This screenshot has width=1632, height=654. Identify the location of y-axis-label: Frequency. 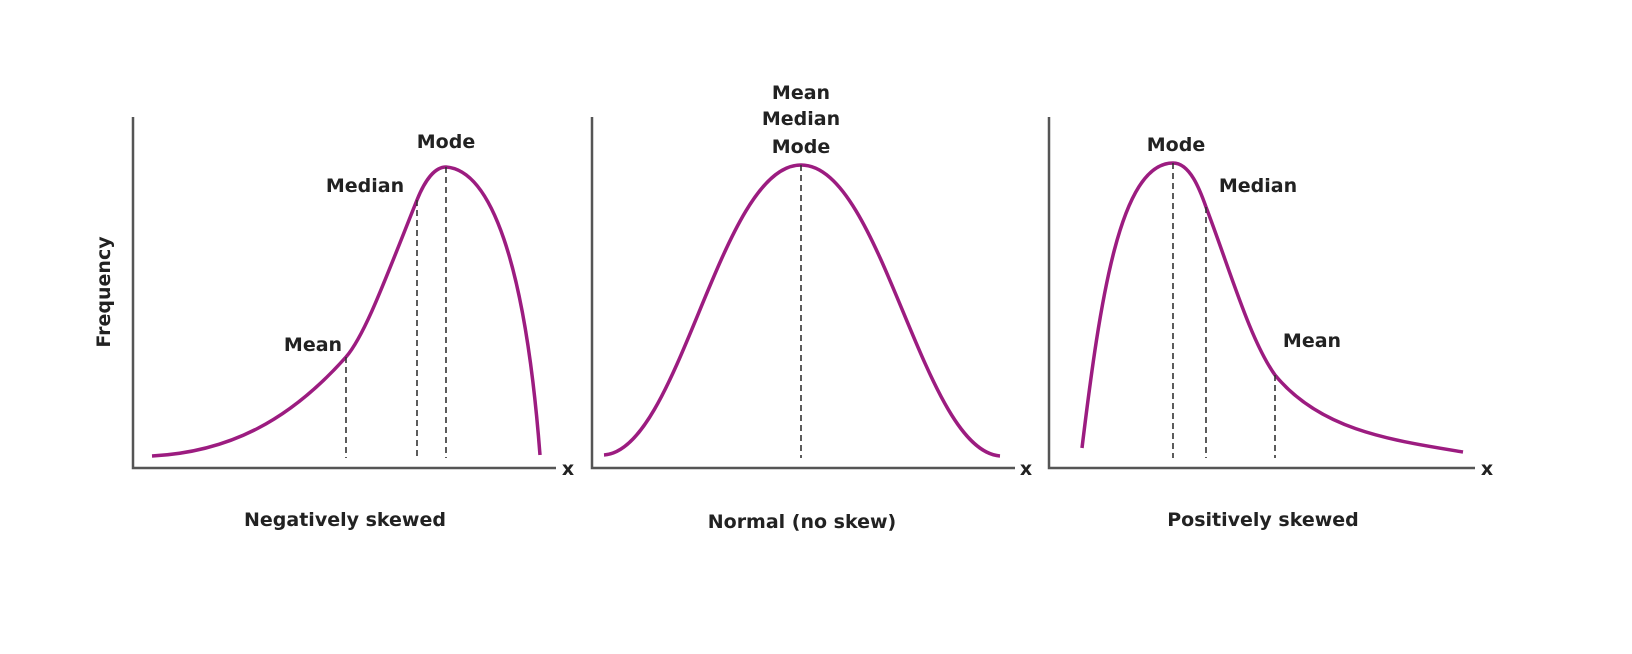
(104, 292).